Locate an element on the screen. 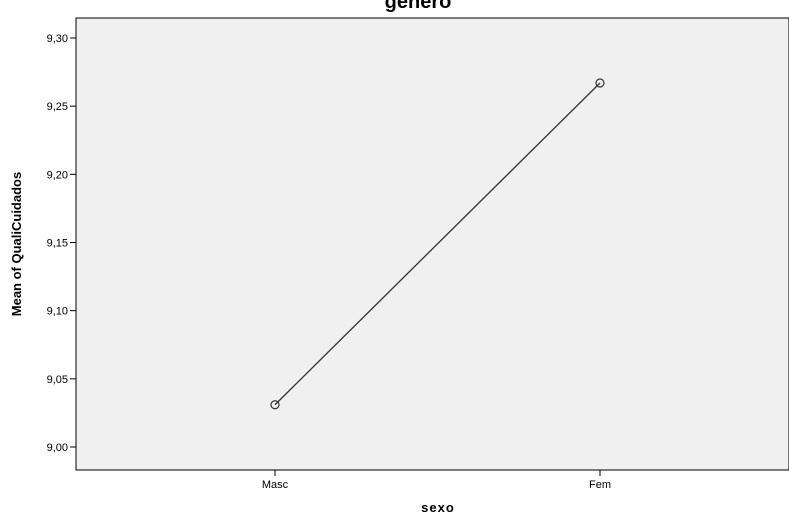 This screenshot has height=514, width=789. y-tick-label: 9,30 is located at coordinates (57, 39).